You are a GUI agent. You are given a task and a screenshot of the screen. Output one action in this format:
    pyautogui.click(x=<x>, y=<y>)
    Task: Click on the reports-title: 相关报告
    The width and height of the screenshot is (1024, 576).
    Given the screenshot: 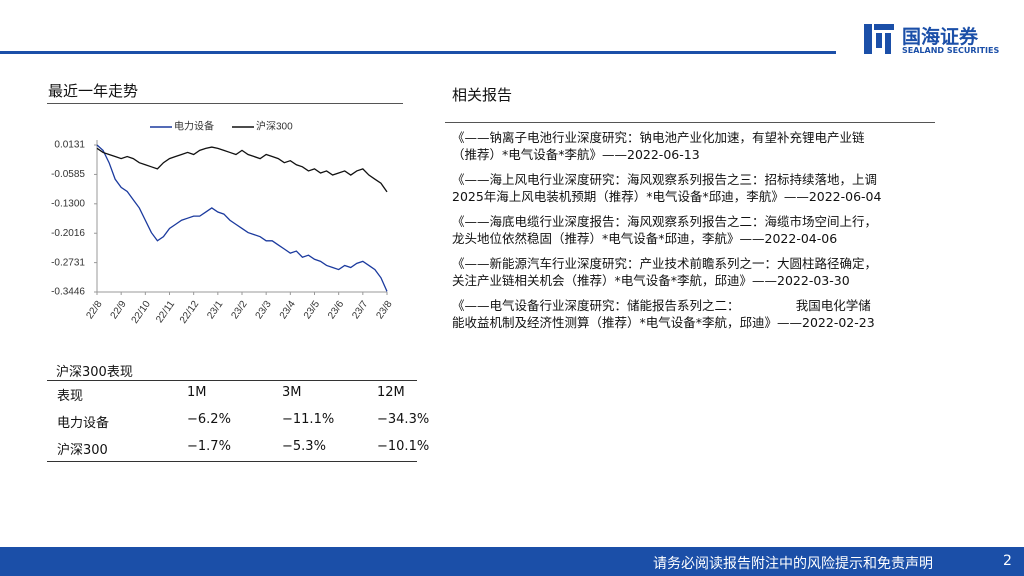 What is the action you would take?
    pyautogui.click(x=482, y=95)
    